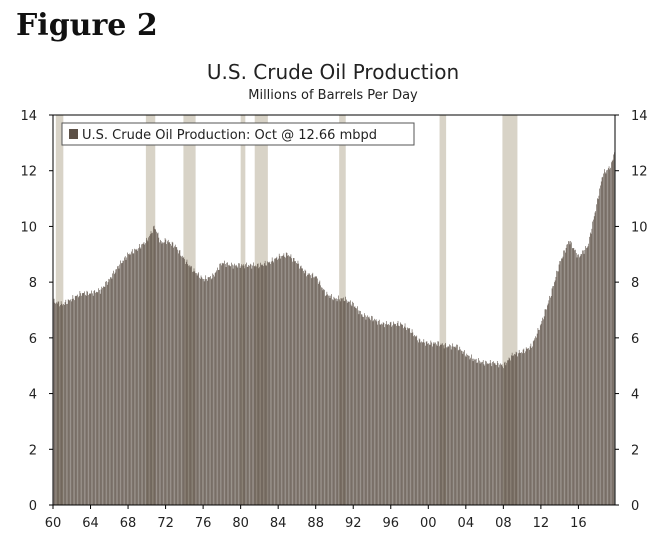 The width and height of the screenshot is (658, 542). I want to click on legend-swatch, so click(73, 134).